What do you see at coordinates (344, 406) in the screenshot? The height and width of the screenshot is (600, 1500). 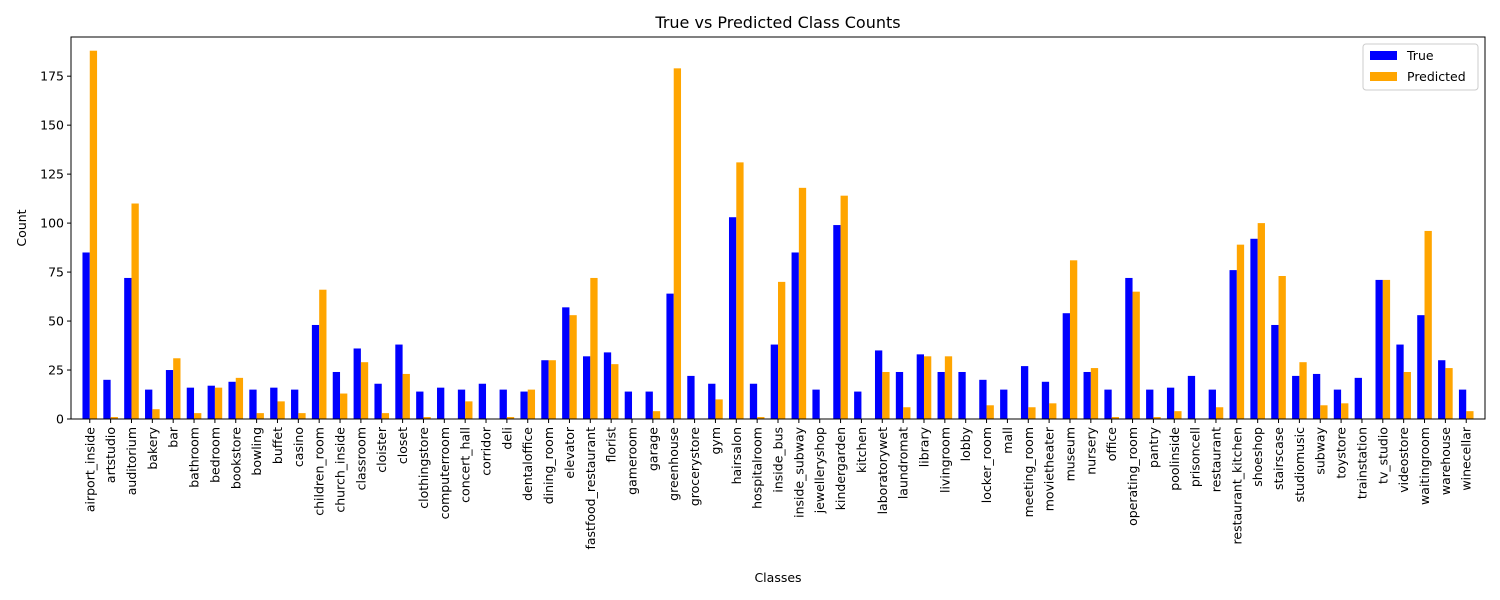 I see `bar-predicted-church_inside` at bounding box center [344, 406].